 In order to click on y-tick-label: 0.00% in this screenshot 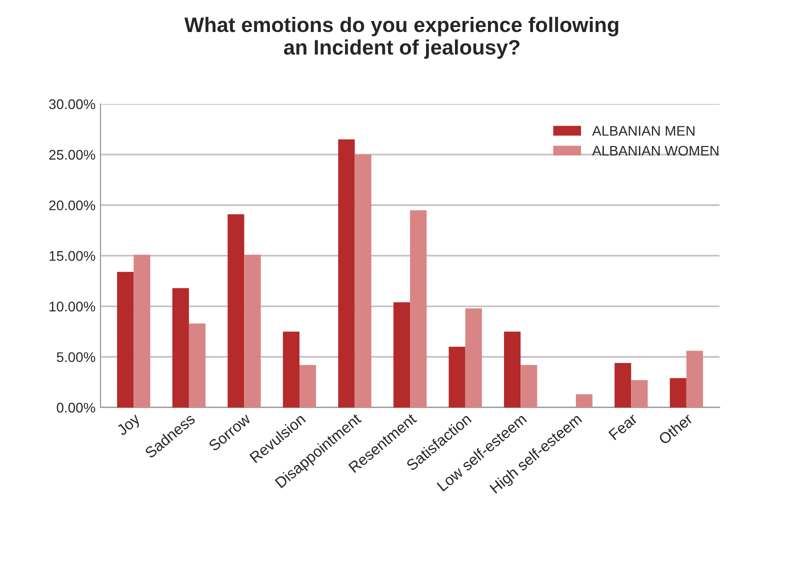, I will do `click(76, 407)`.